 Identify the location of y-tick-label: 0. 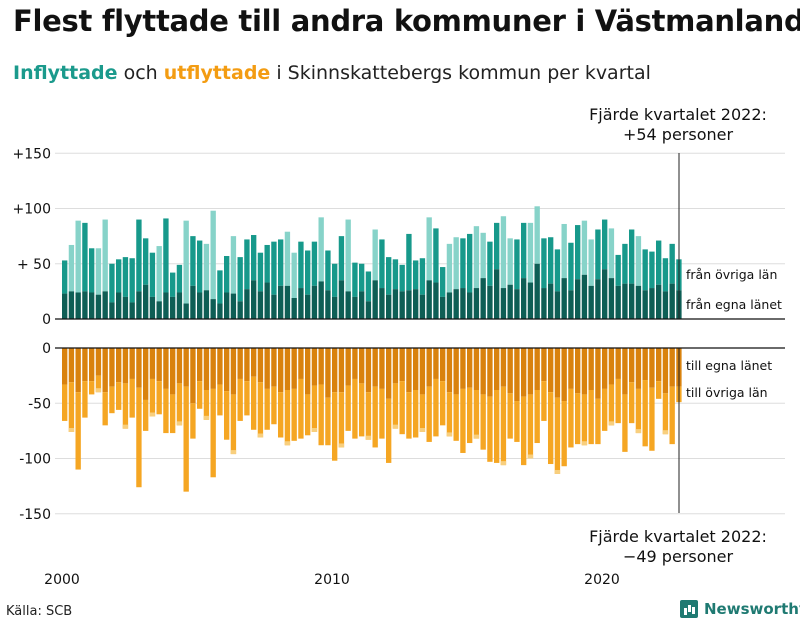
(46, 349).